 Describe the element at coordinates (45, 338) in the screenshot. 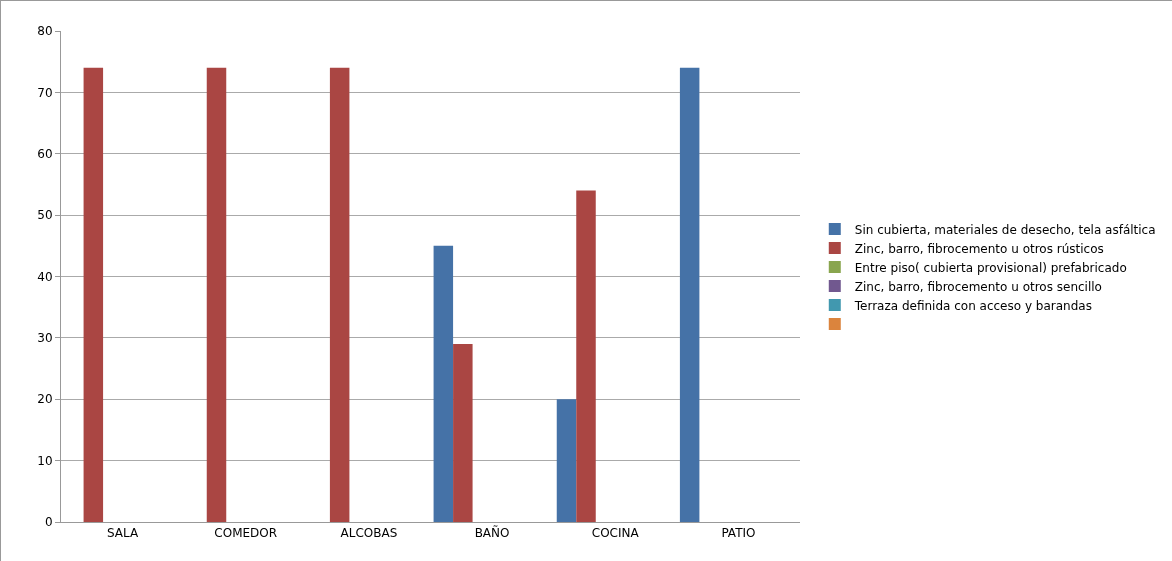

I see `y-tick-label: 30` at that location.